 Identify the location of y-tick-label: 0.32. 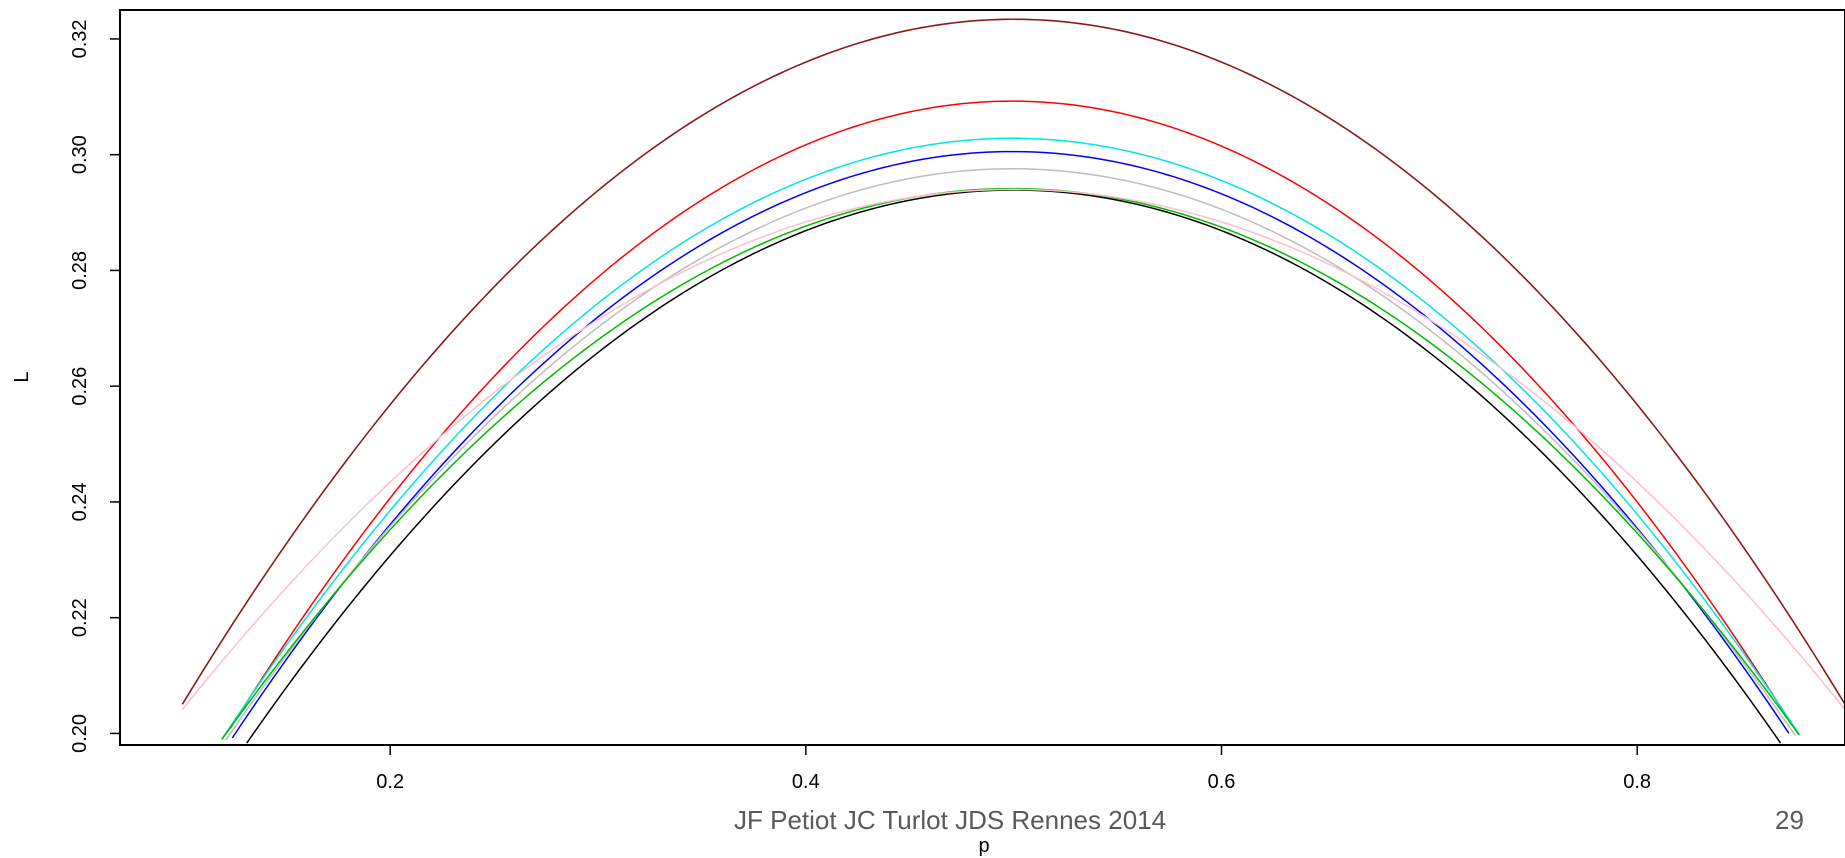
(80, 38).